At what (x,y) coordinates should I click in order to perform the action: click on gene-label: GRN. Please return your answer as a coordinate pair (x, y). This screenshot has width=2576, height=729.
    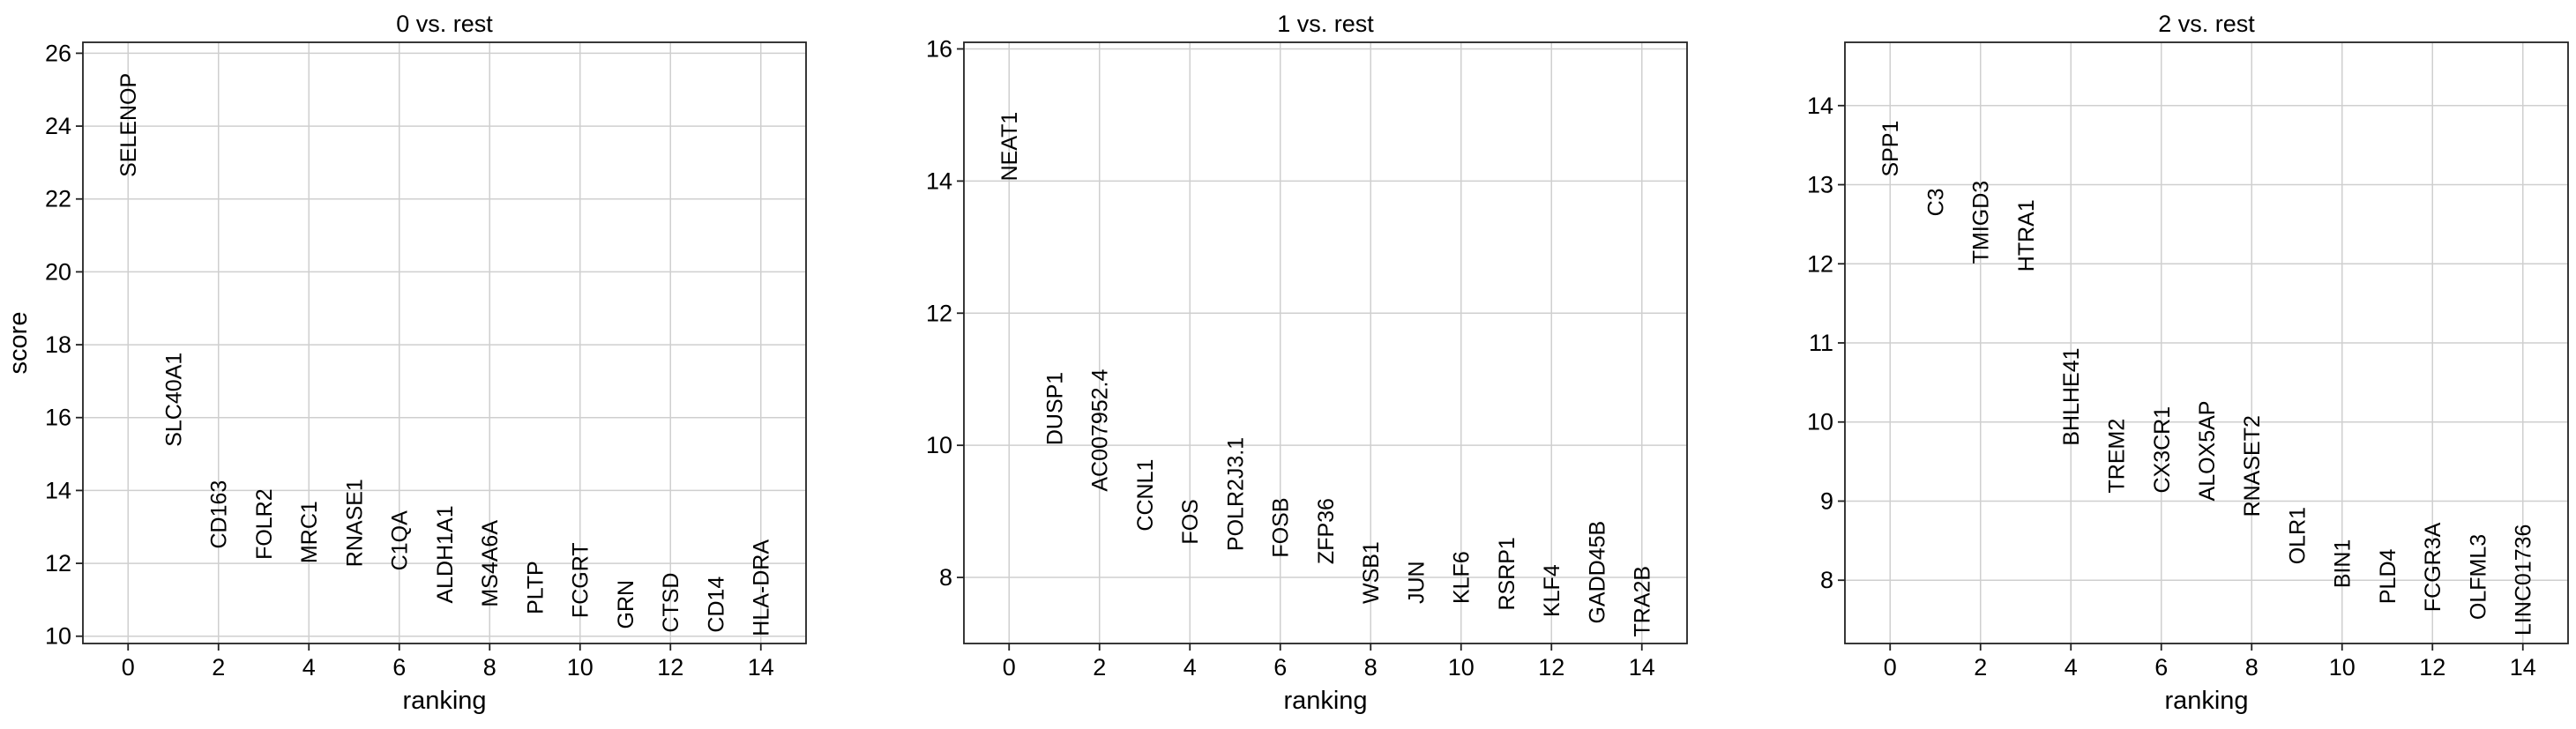
    Looking at the image, I should click on (626, 604).